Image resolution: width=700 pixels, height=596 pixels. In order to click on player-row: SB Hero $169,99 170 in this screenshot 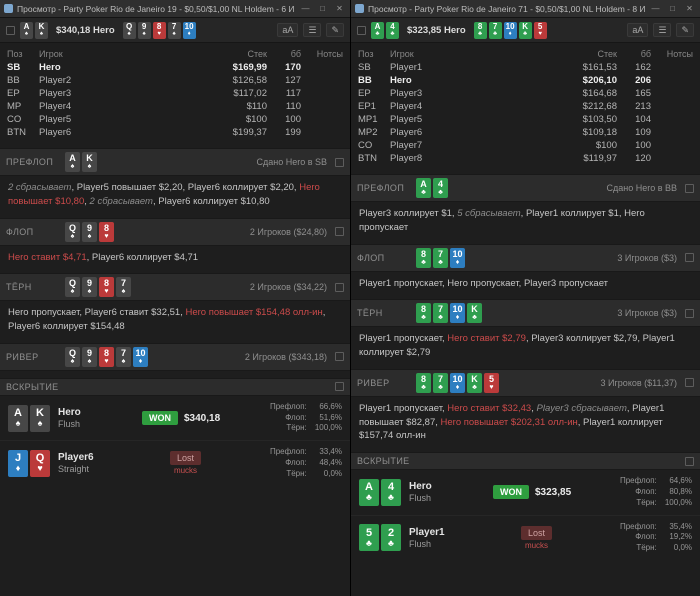, I will do `click(175, 67)`.